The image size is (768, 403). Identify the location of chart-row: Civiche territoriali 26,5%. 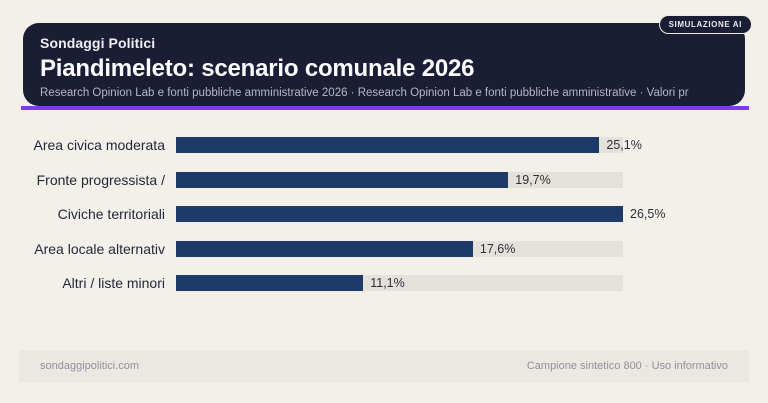
(384, 214).